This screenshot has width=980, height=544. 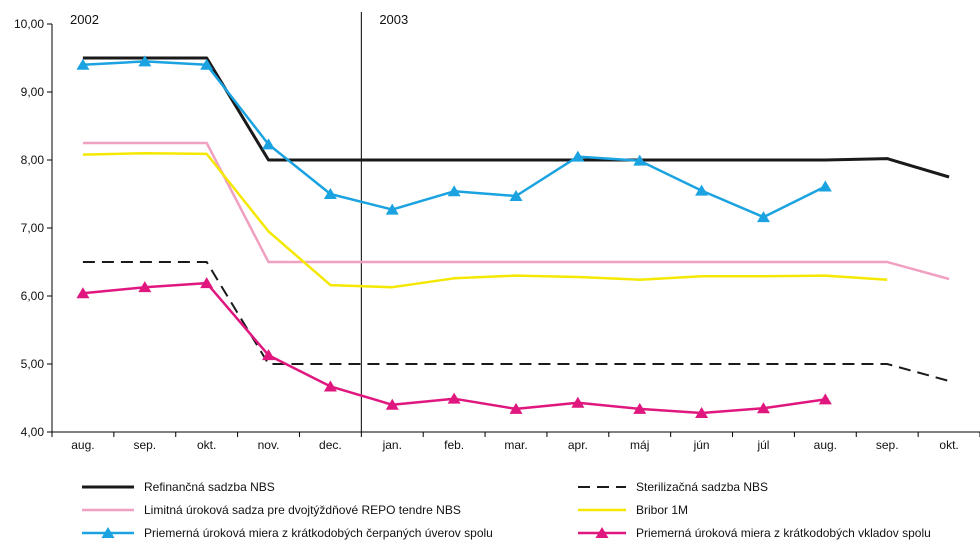 I want to click on x-tick-label: mar., so click(x=515, y=445).